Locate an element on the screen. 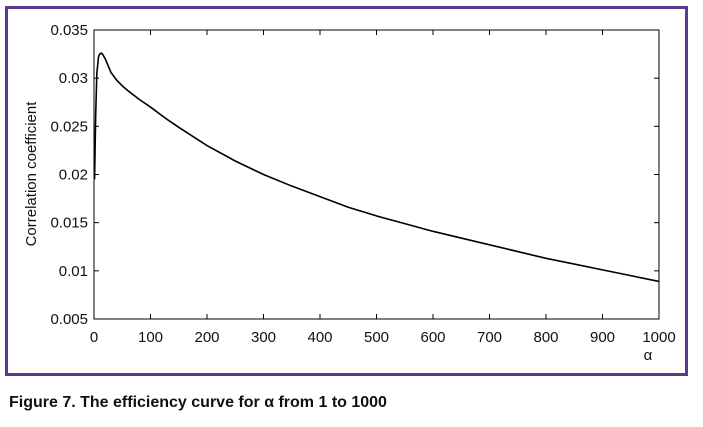 The height and width of the screenshot is (427, 703). y-tick-label: 0.035 is located at coordinates (69, 30).